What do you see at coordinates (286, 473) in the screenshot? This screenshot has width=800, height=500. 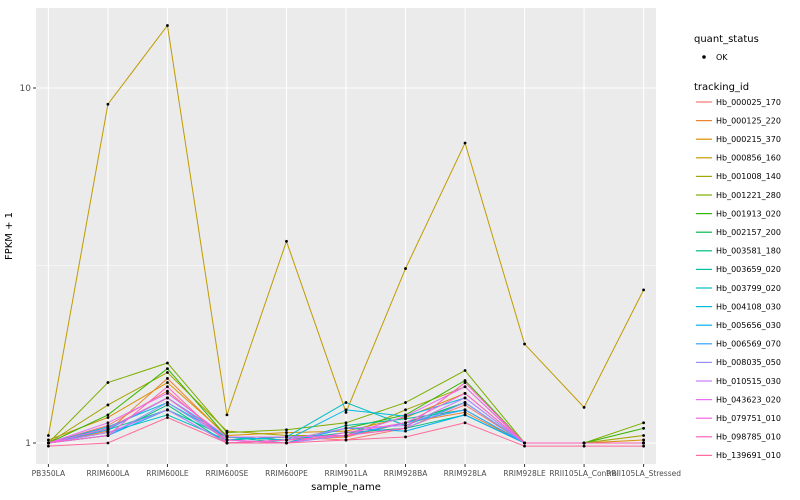 I see `x-tick-label: RRIM600PE` at bounding box center [286, 473].